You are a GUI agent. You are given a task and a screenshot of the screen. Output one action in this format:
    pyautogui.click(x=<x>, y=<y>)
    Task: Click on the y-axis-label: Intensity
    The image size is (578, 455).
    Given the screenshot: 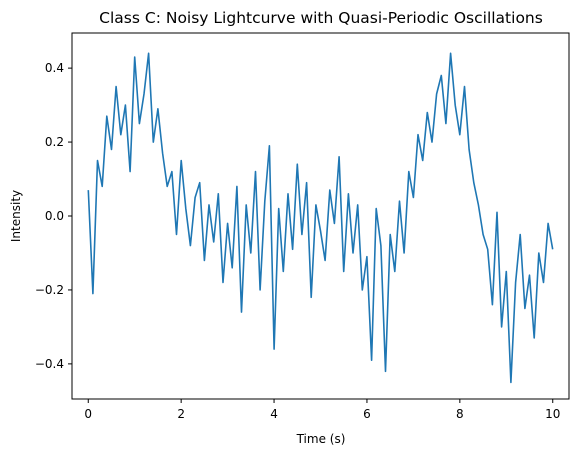 What is the action you would take?
    pyautogui.click(x=16, y=216)
    